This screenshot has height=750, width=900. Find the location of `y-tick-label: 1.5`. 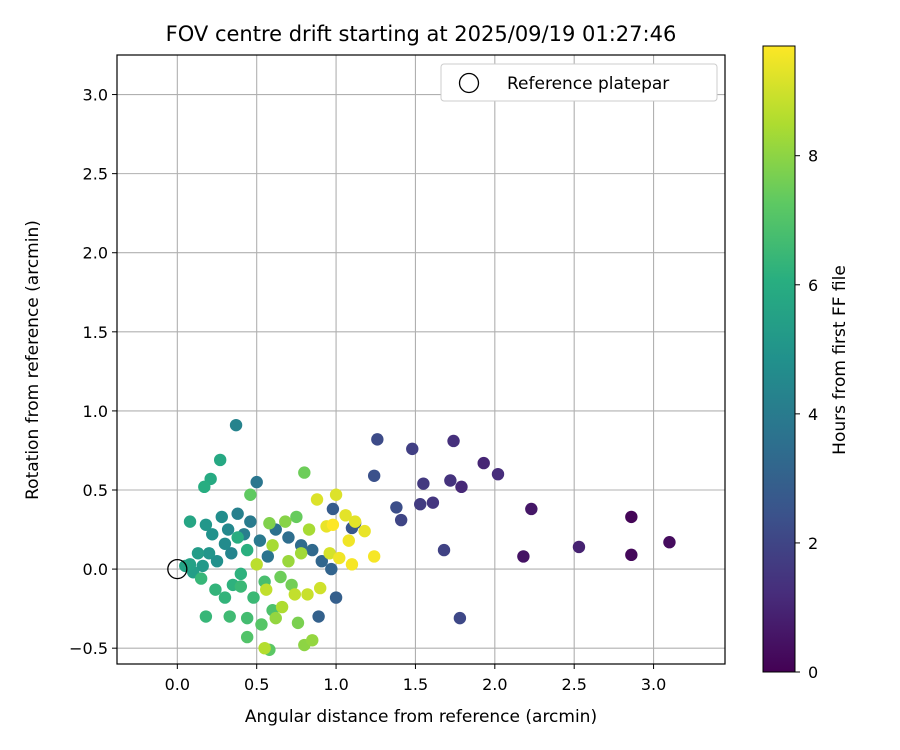

y-tick-label: 1.5 is located at coordinates (95, 332).